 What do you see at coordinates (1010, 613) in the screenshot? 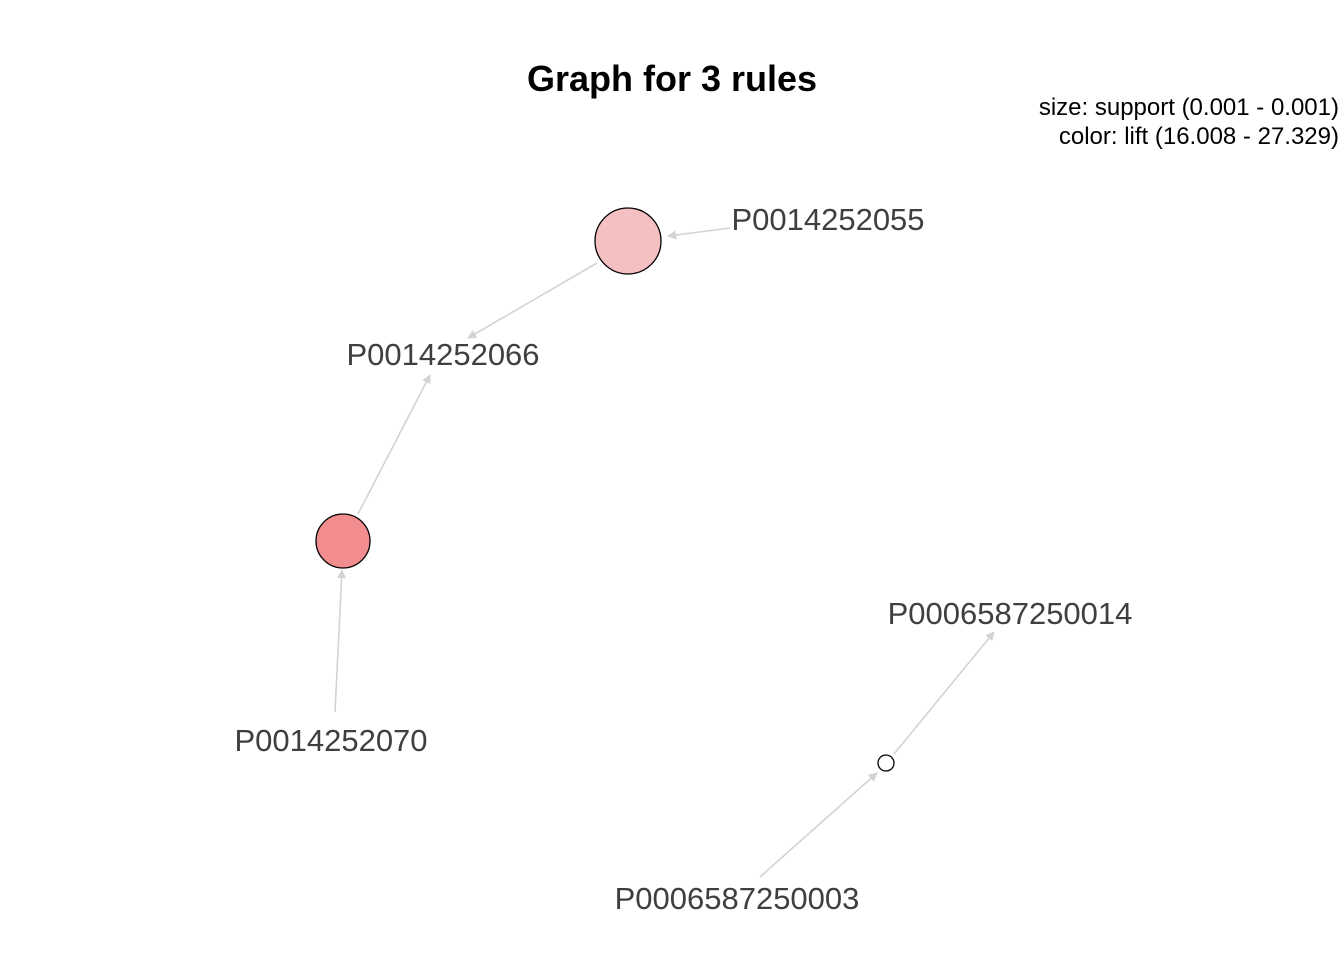
I see `item-label-p0006587250014: P0006587250014` at bounding box center [1010, 613].